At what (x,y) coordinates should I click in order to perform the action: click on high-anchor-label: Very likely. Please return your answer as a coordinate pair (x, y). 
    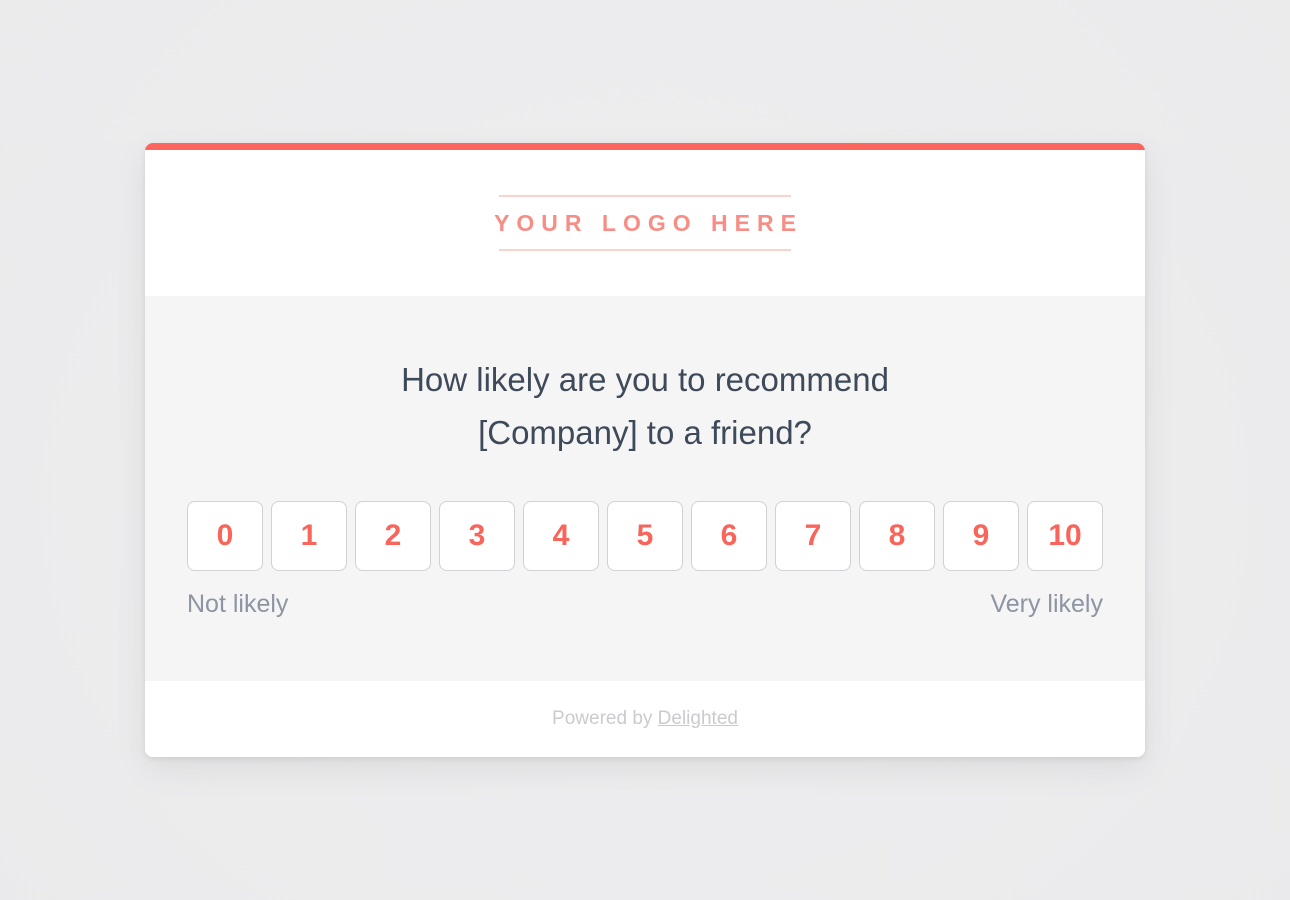
    Looking at the image, I should click on (1046, 604).